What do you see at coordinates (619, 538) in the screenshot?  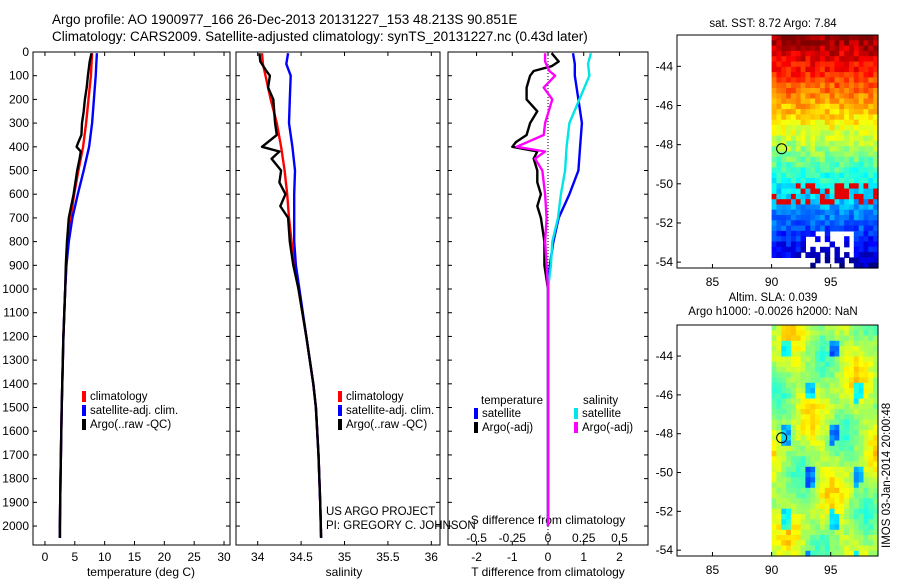 I see `difference-top-tick-label: 0.5` at bounding box center [619, 538].